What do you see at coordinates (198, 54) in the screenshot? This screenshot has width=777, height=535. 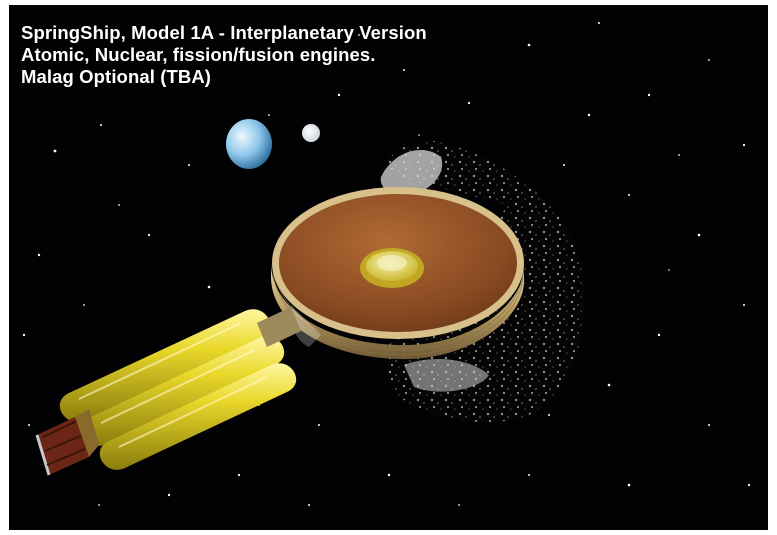 I see `caption-line-2: Atomic, Nuclear, fission/fusion engines.` at bounding box center [198, 54].